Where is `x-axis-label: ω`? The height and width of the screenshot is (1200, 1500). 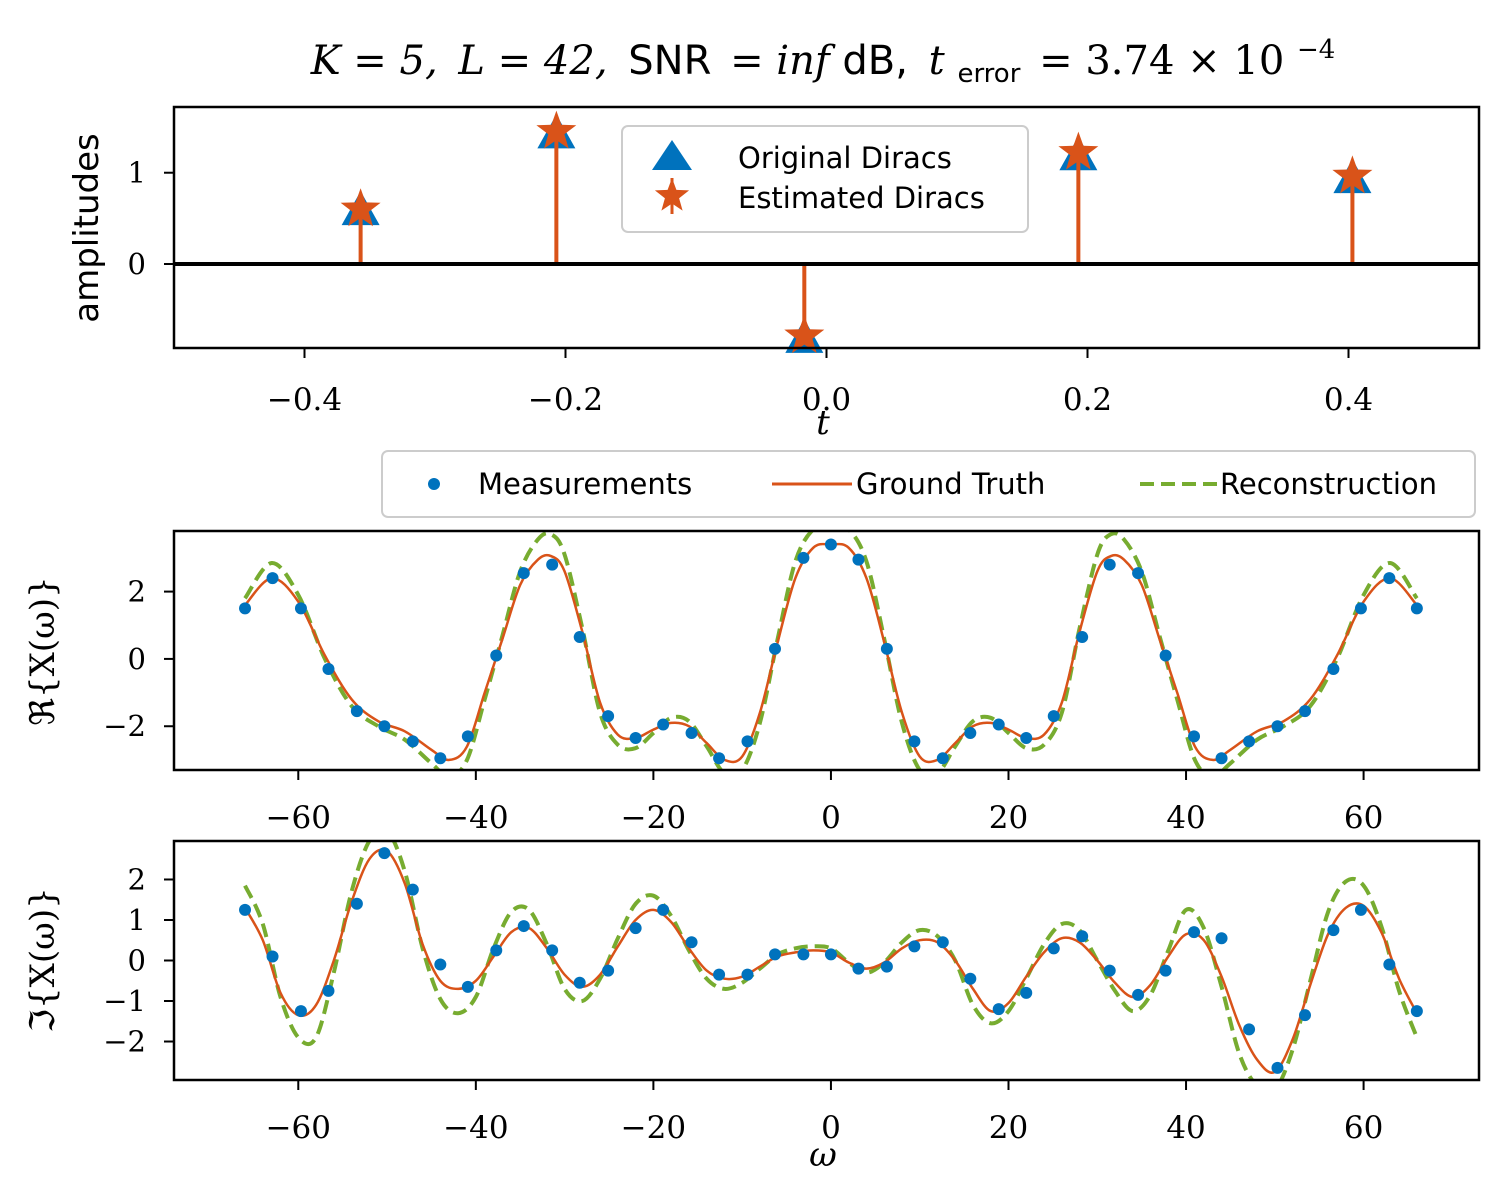 x-axis-label: ω is located at coordinates (823, 1155).